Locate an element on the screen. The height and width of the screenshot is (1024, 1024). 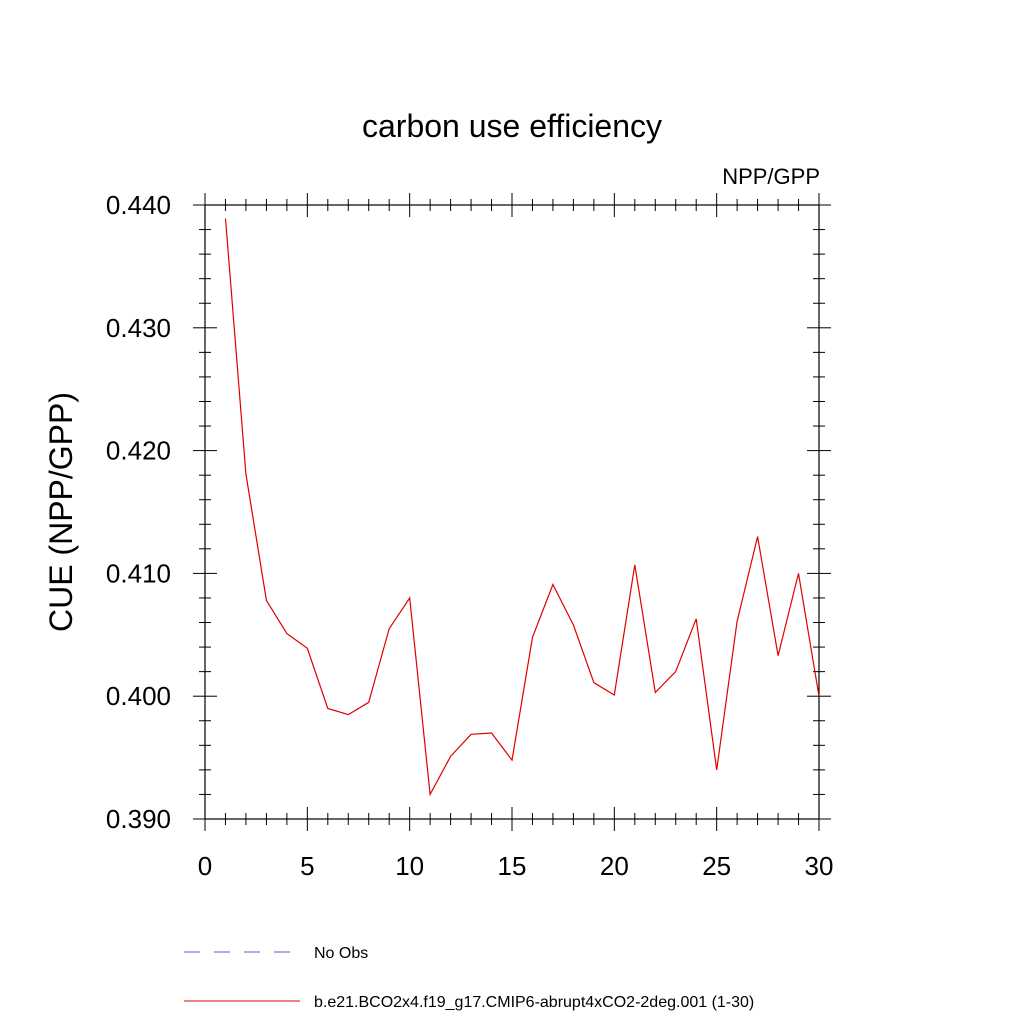
y-tick-label: 0.420 is located at coordinates (138, 451).